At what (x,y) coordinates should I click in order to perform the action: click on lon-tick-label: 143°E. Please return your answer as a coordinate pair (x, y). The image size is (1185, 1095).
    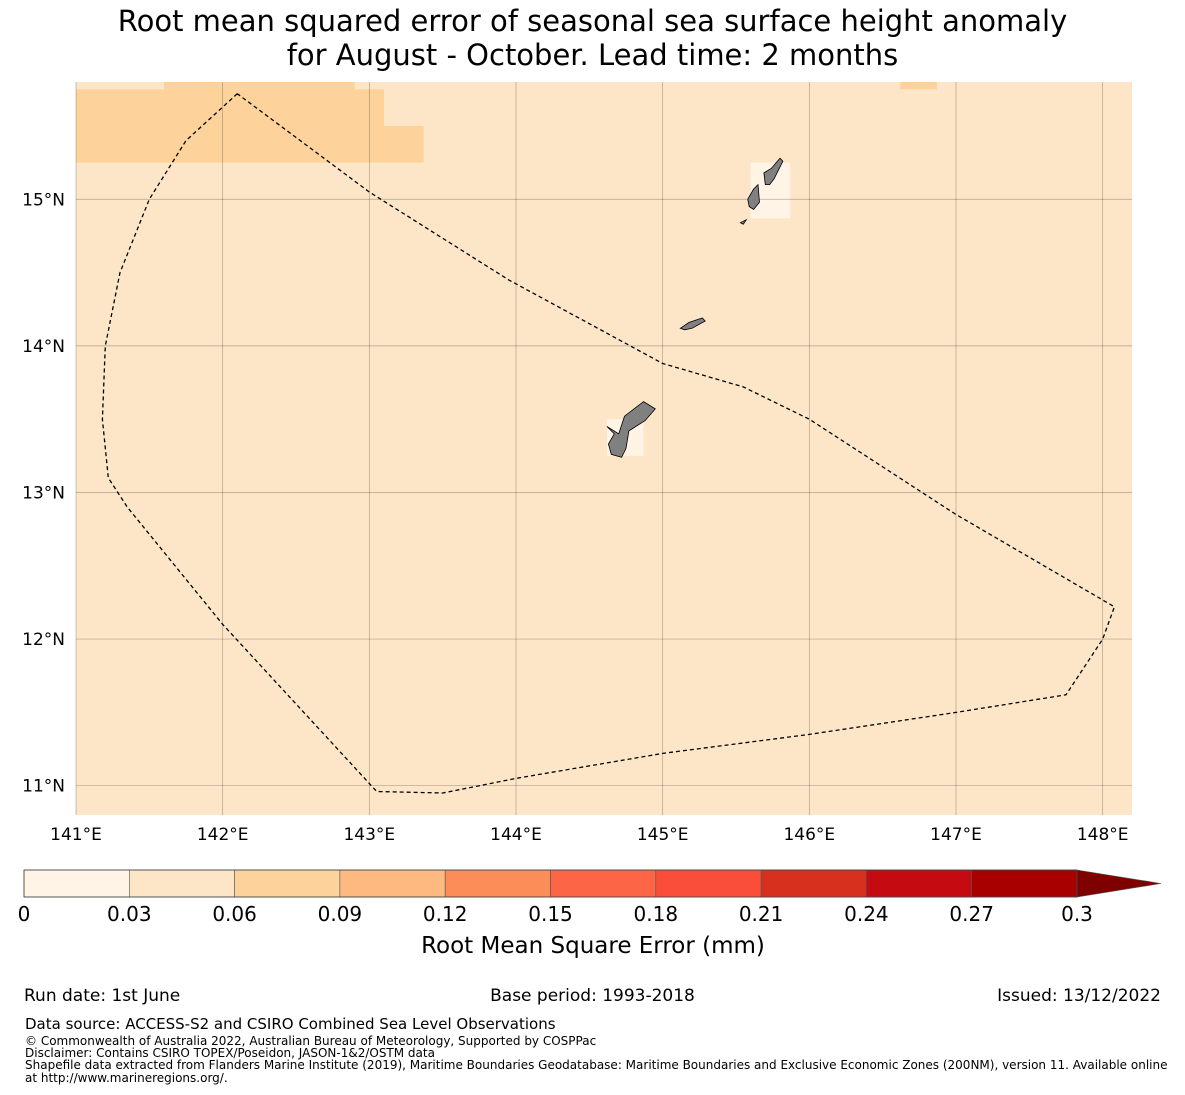
    Looking at the image, I should click on (369, 835).